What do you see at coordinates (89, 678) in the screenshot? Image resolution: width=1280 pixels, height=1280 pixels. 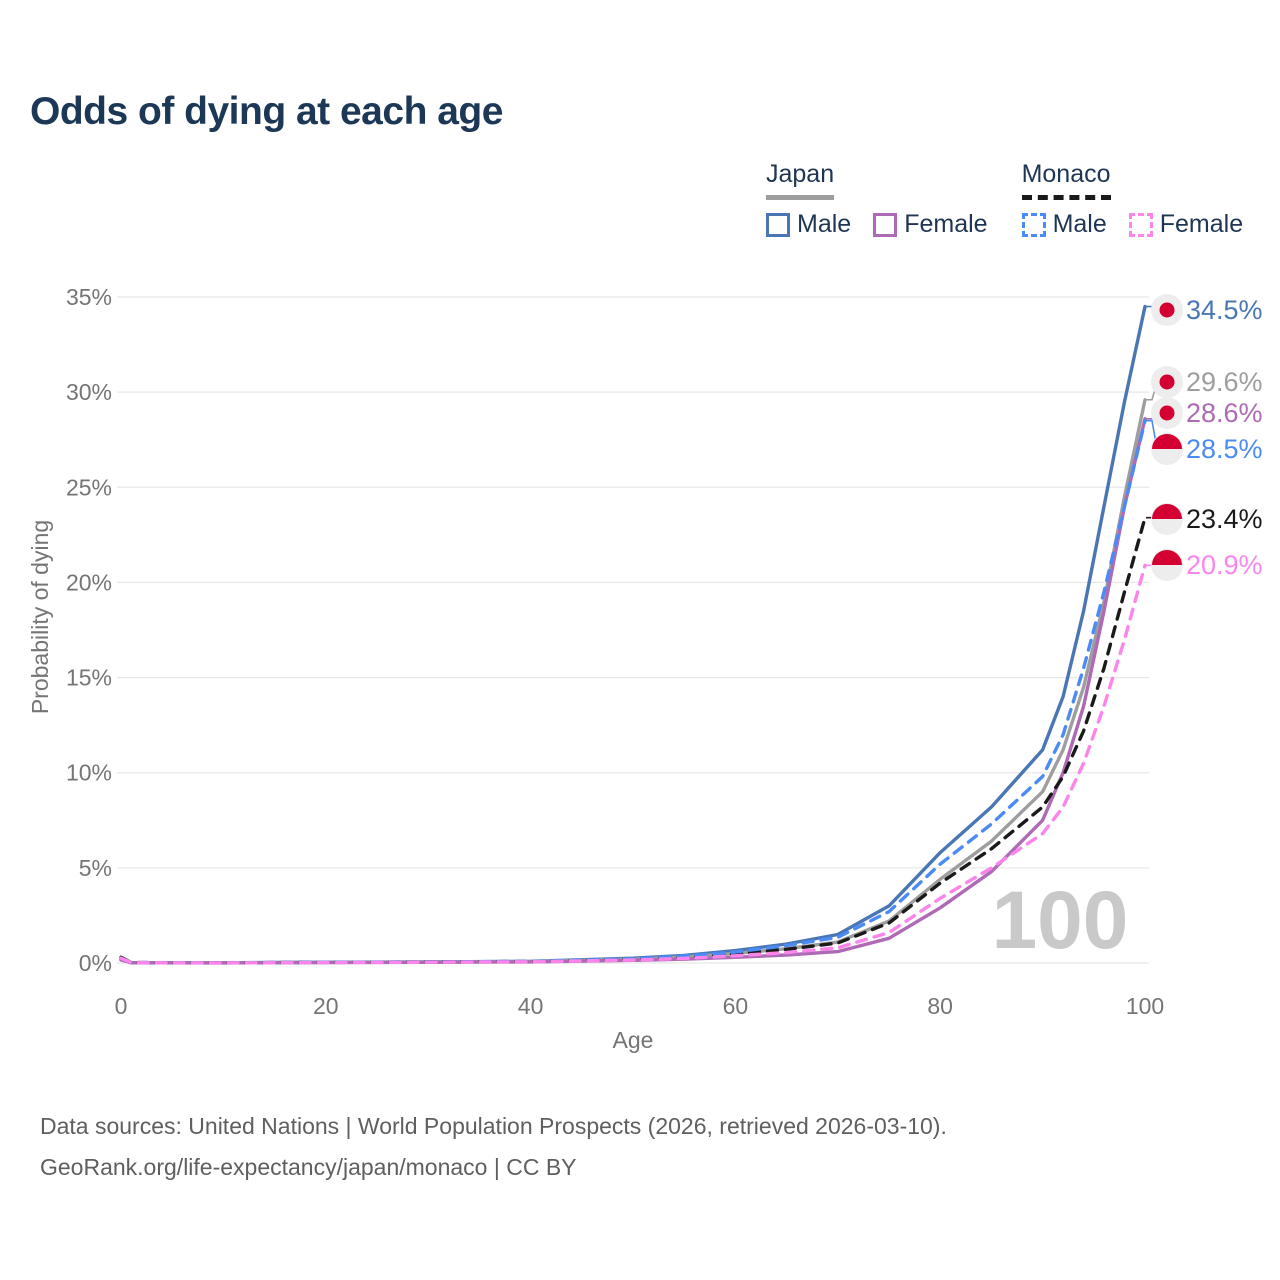 I see `y-axis-tick-label: 15%` at bounding box center [89, 678].